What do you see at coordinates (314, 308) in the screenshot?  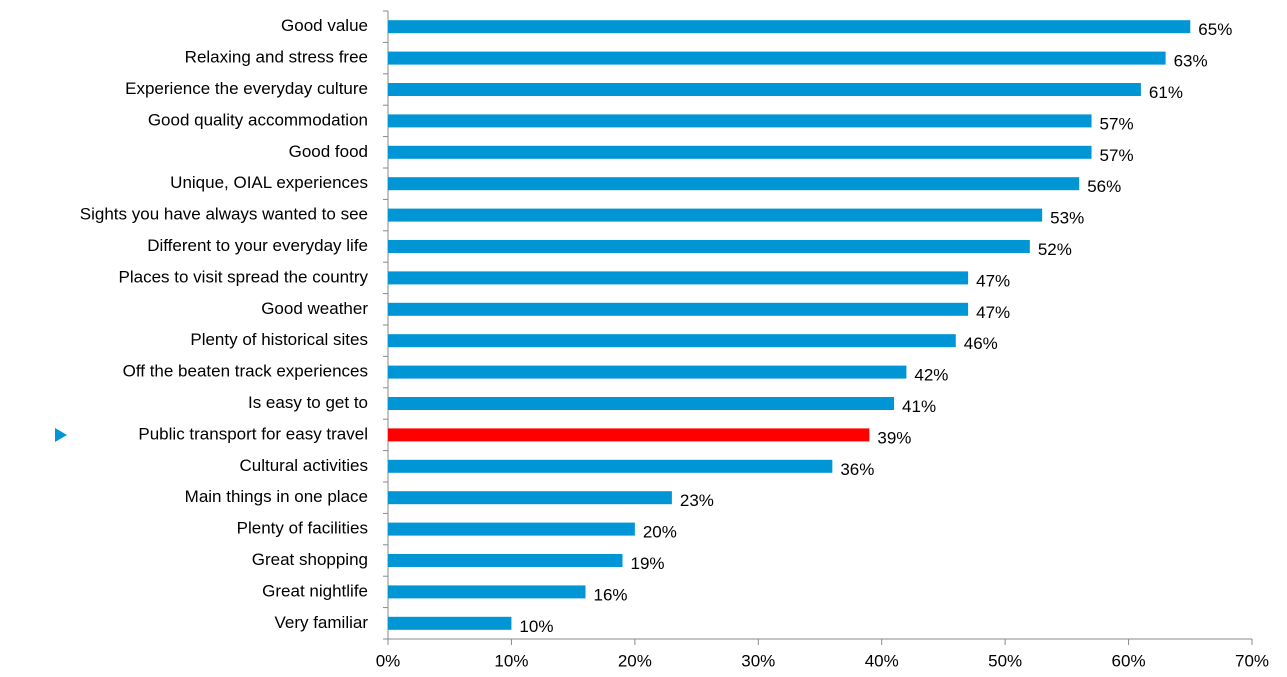 I see `y-tick-label: Good weather` at bounding box center [314, 308].